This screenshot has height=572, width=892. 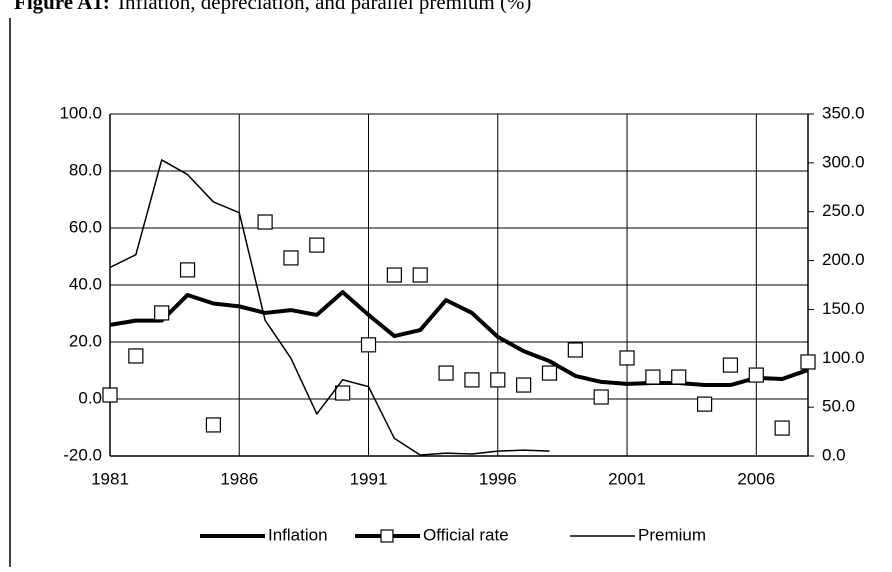 I want to click on figure-label: Figure A1:, so click(x=62, y=7).